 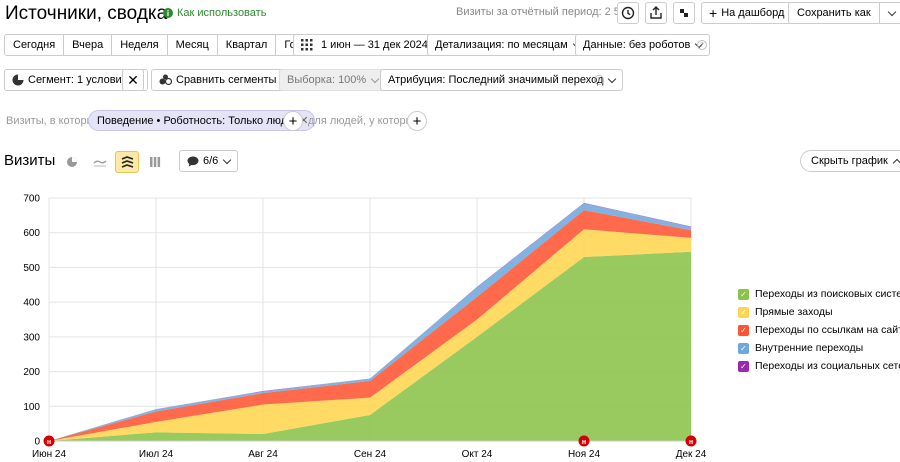 I want to click on date-range-picker: 1 июн — 31 дек 2024, so click(x=364, y=45).